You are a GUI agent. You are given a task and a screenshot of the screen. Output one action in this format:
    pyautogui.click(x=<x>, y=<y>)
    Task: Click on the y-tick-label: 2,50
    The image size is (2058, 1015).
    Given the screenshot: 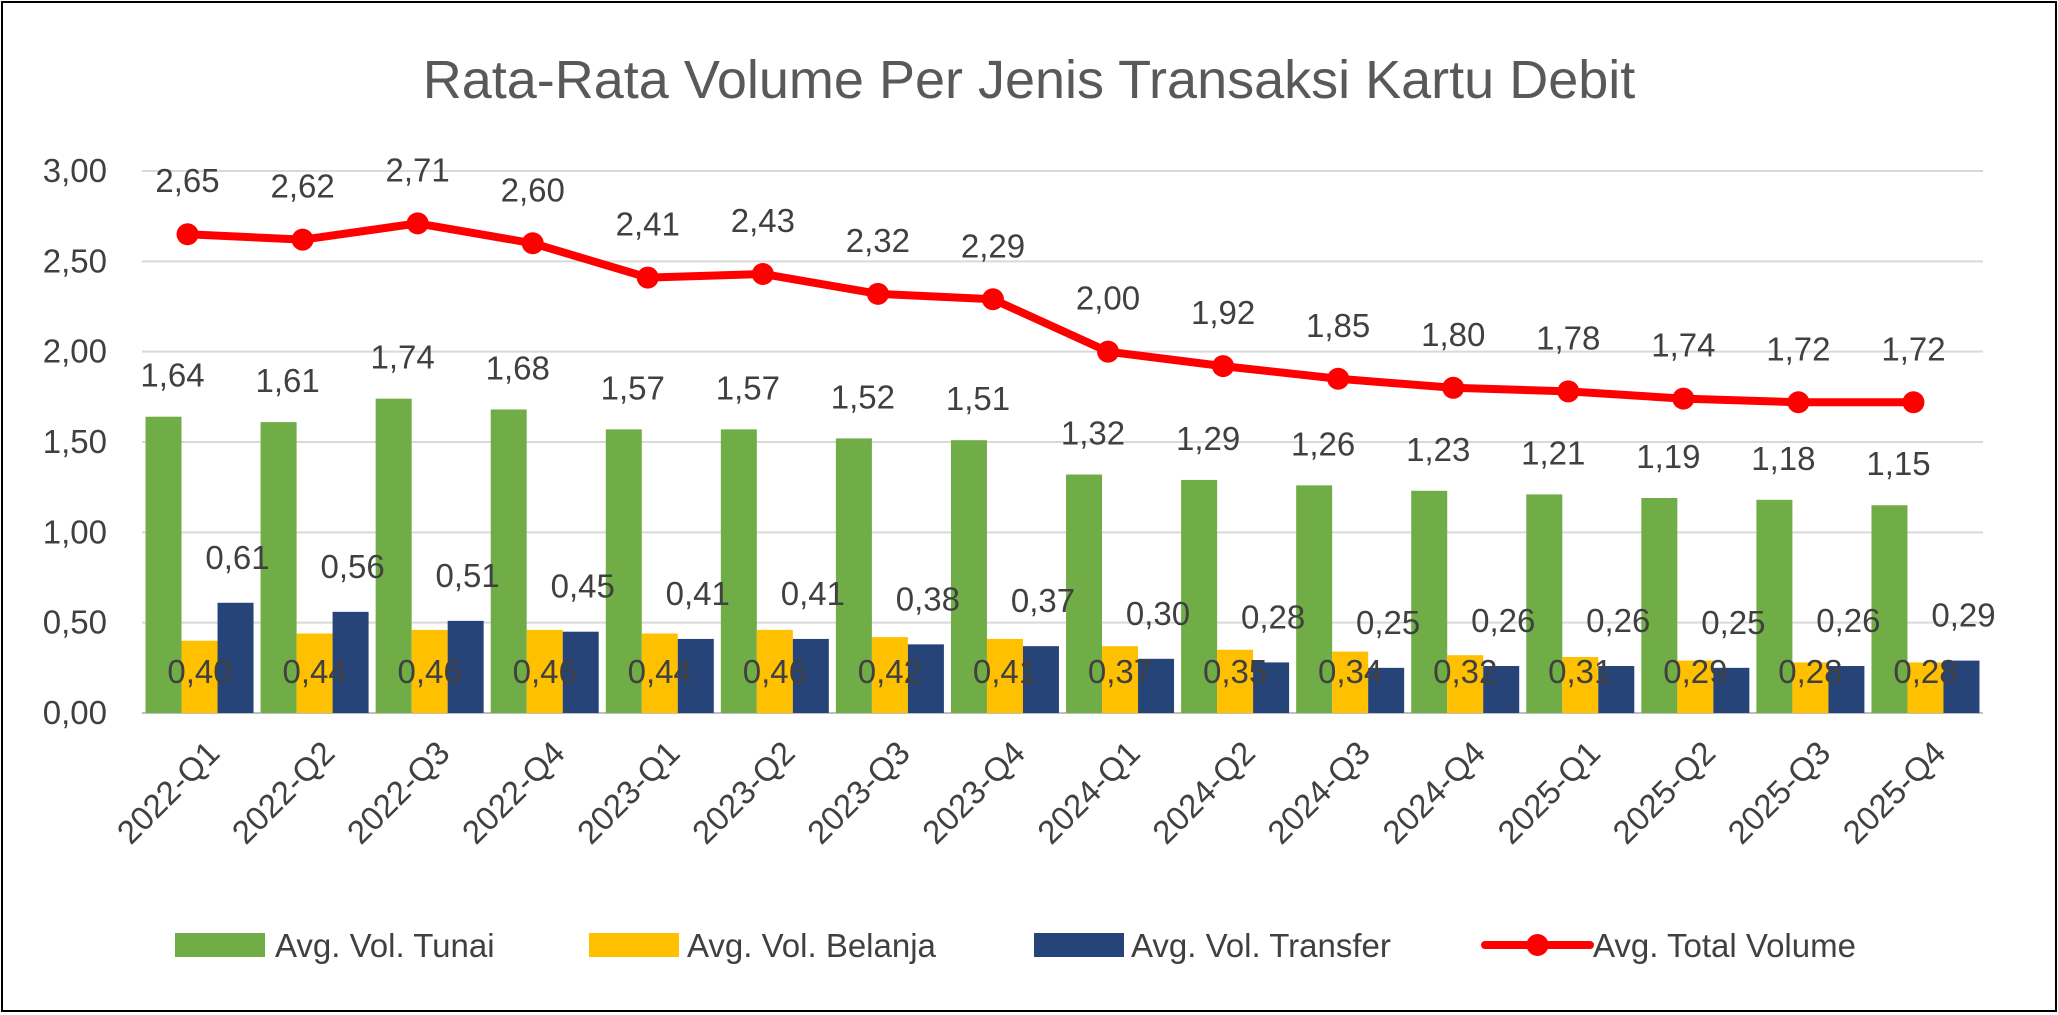 What is the action you would take?
    pyautogui.click(x=75, y=260)
    